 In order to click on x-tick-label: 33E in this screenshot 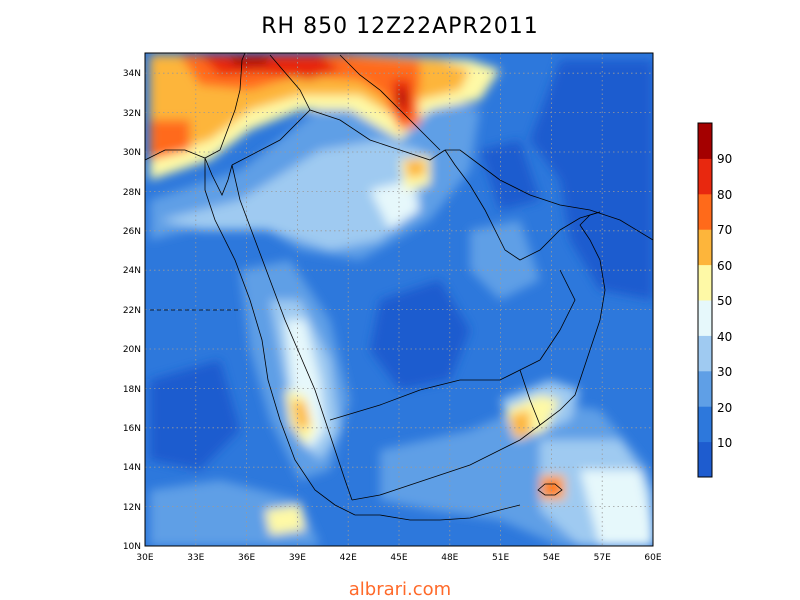, I will do `click(195, 558)`.